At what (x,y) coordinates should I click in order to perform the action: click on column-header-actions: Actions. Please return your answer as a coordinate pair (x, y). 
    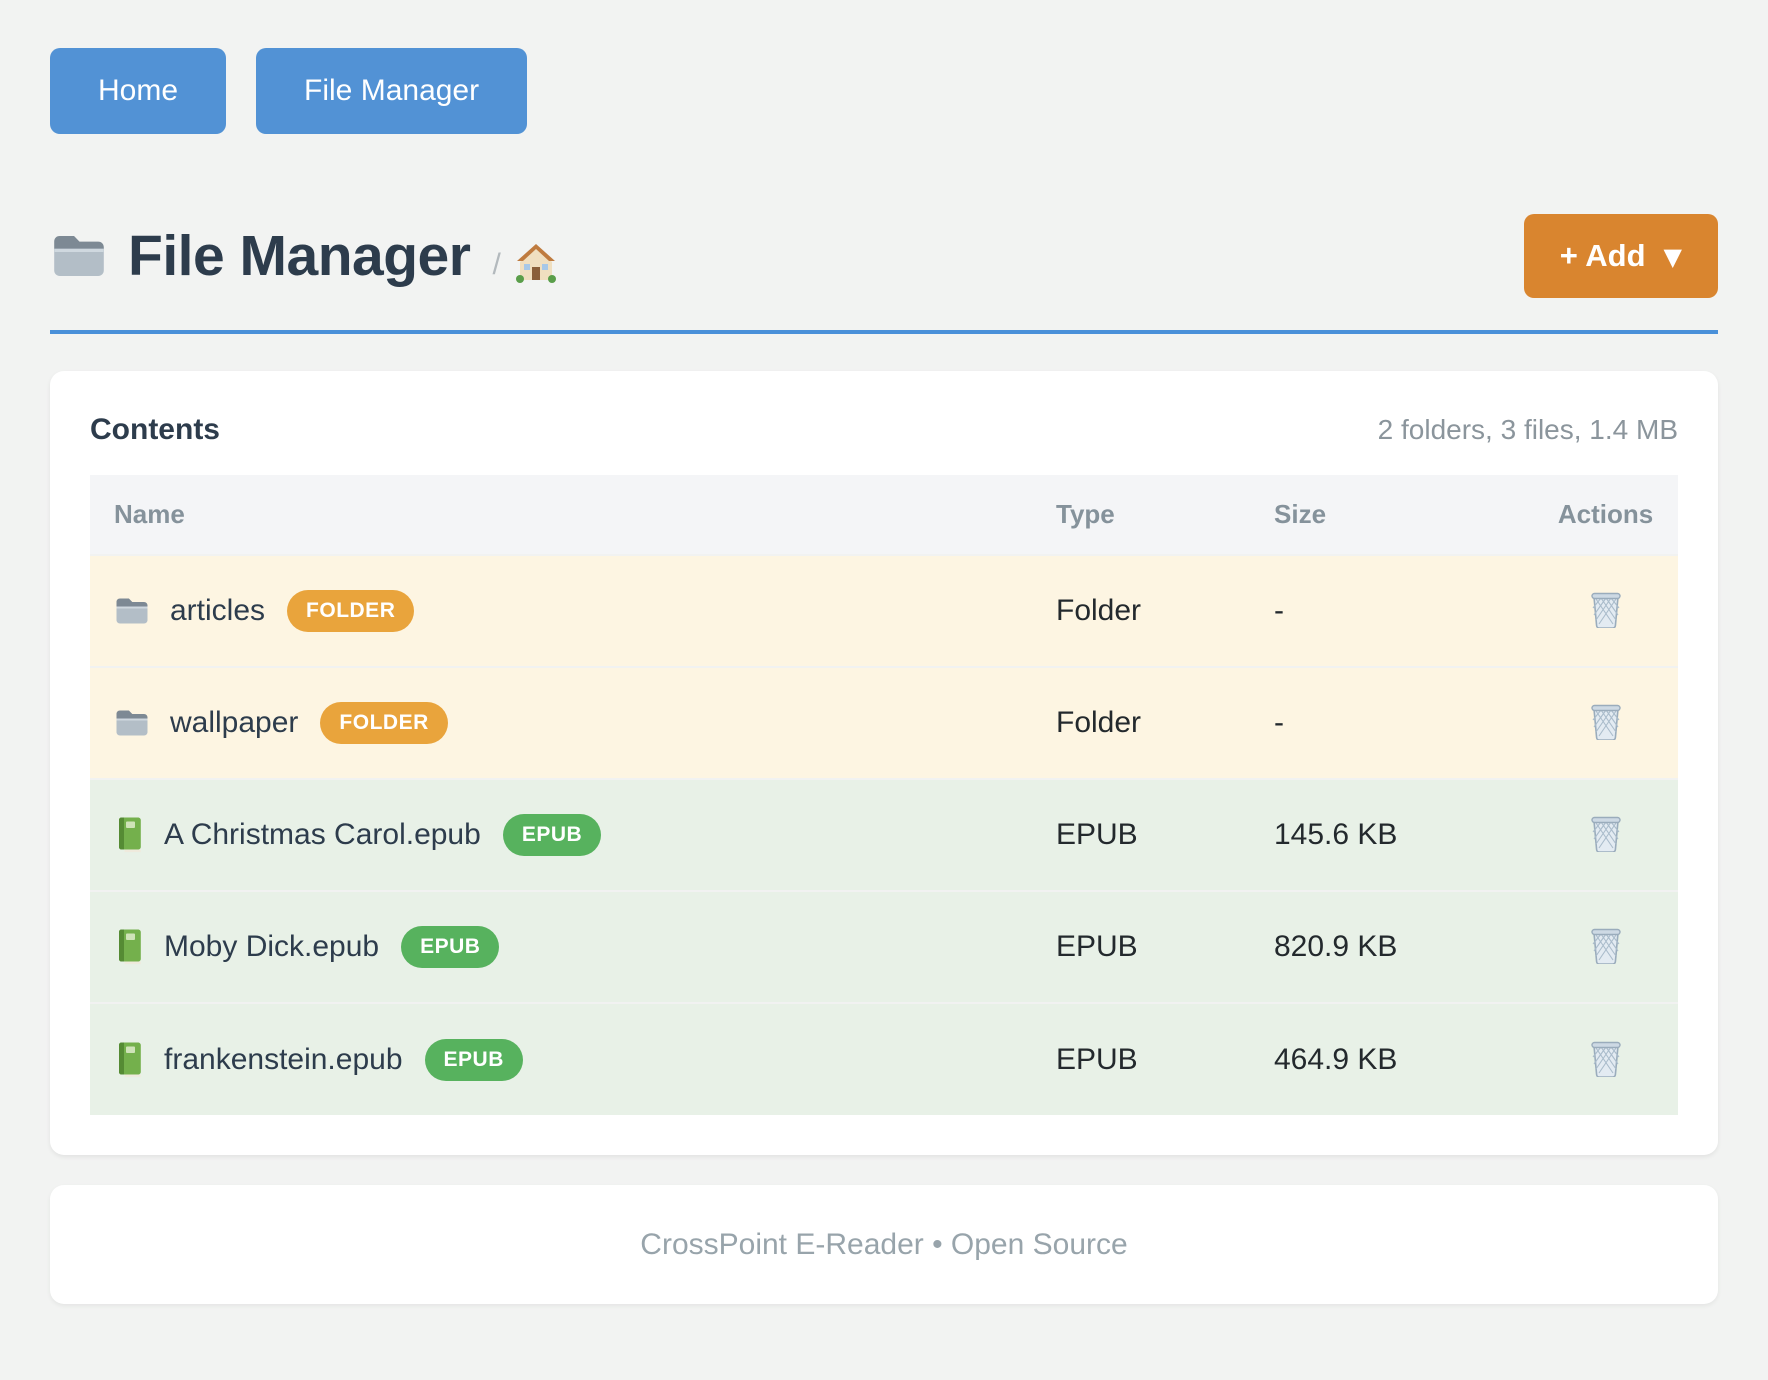
    Looking at the image, I should click on (1605, 515).